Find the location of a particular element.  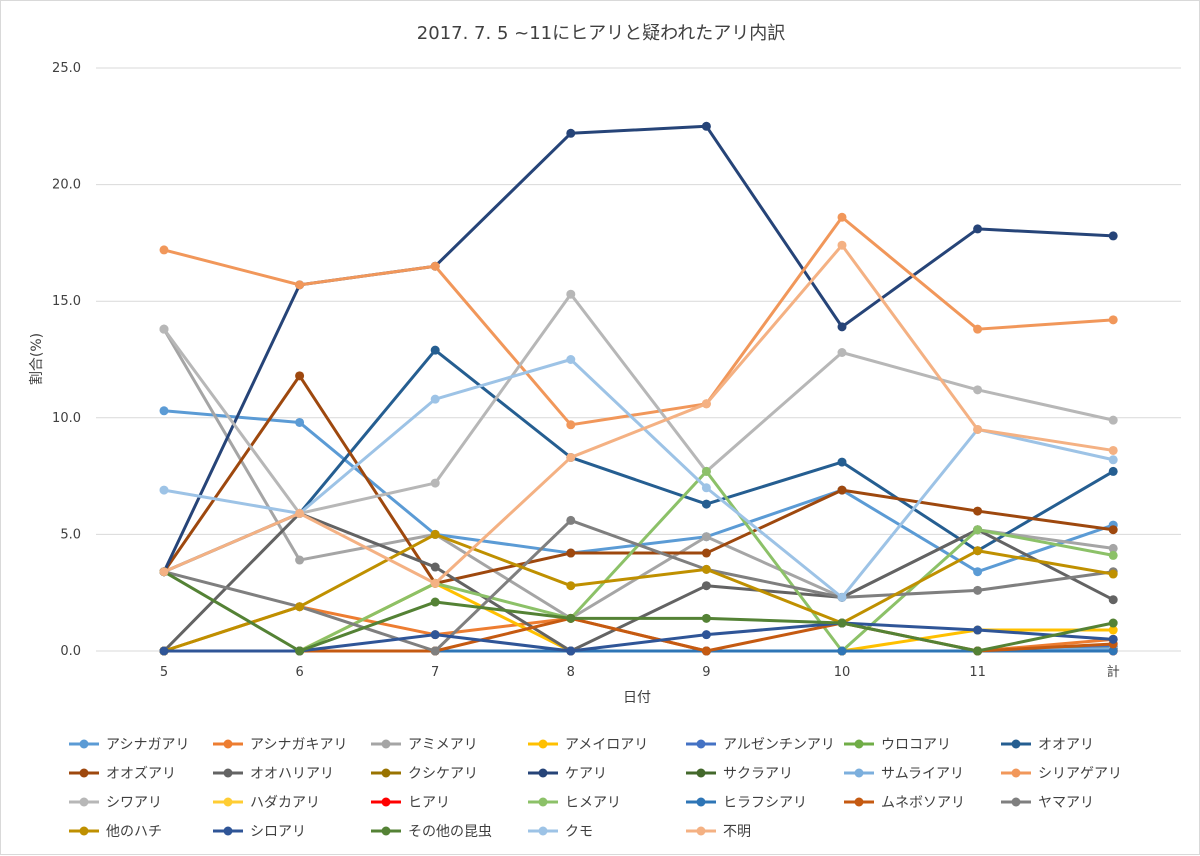

legend-label: ハダカアリ is located at coordinates (285, 803).